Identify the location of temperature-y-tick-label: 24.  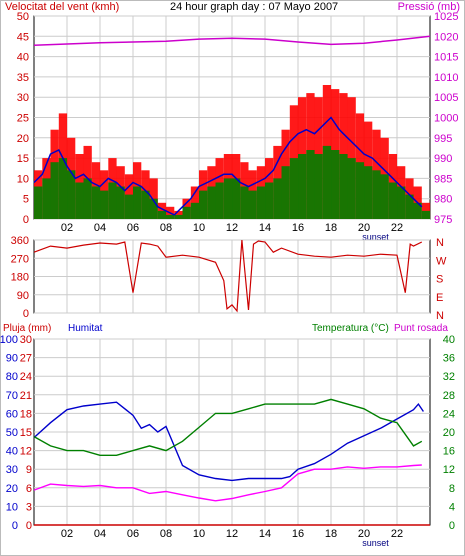
(449, 414).